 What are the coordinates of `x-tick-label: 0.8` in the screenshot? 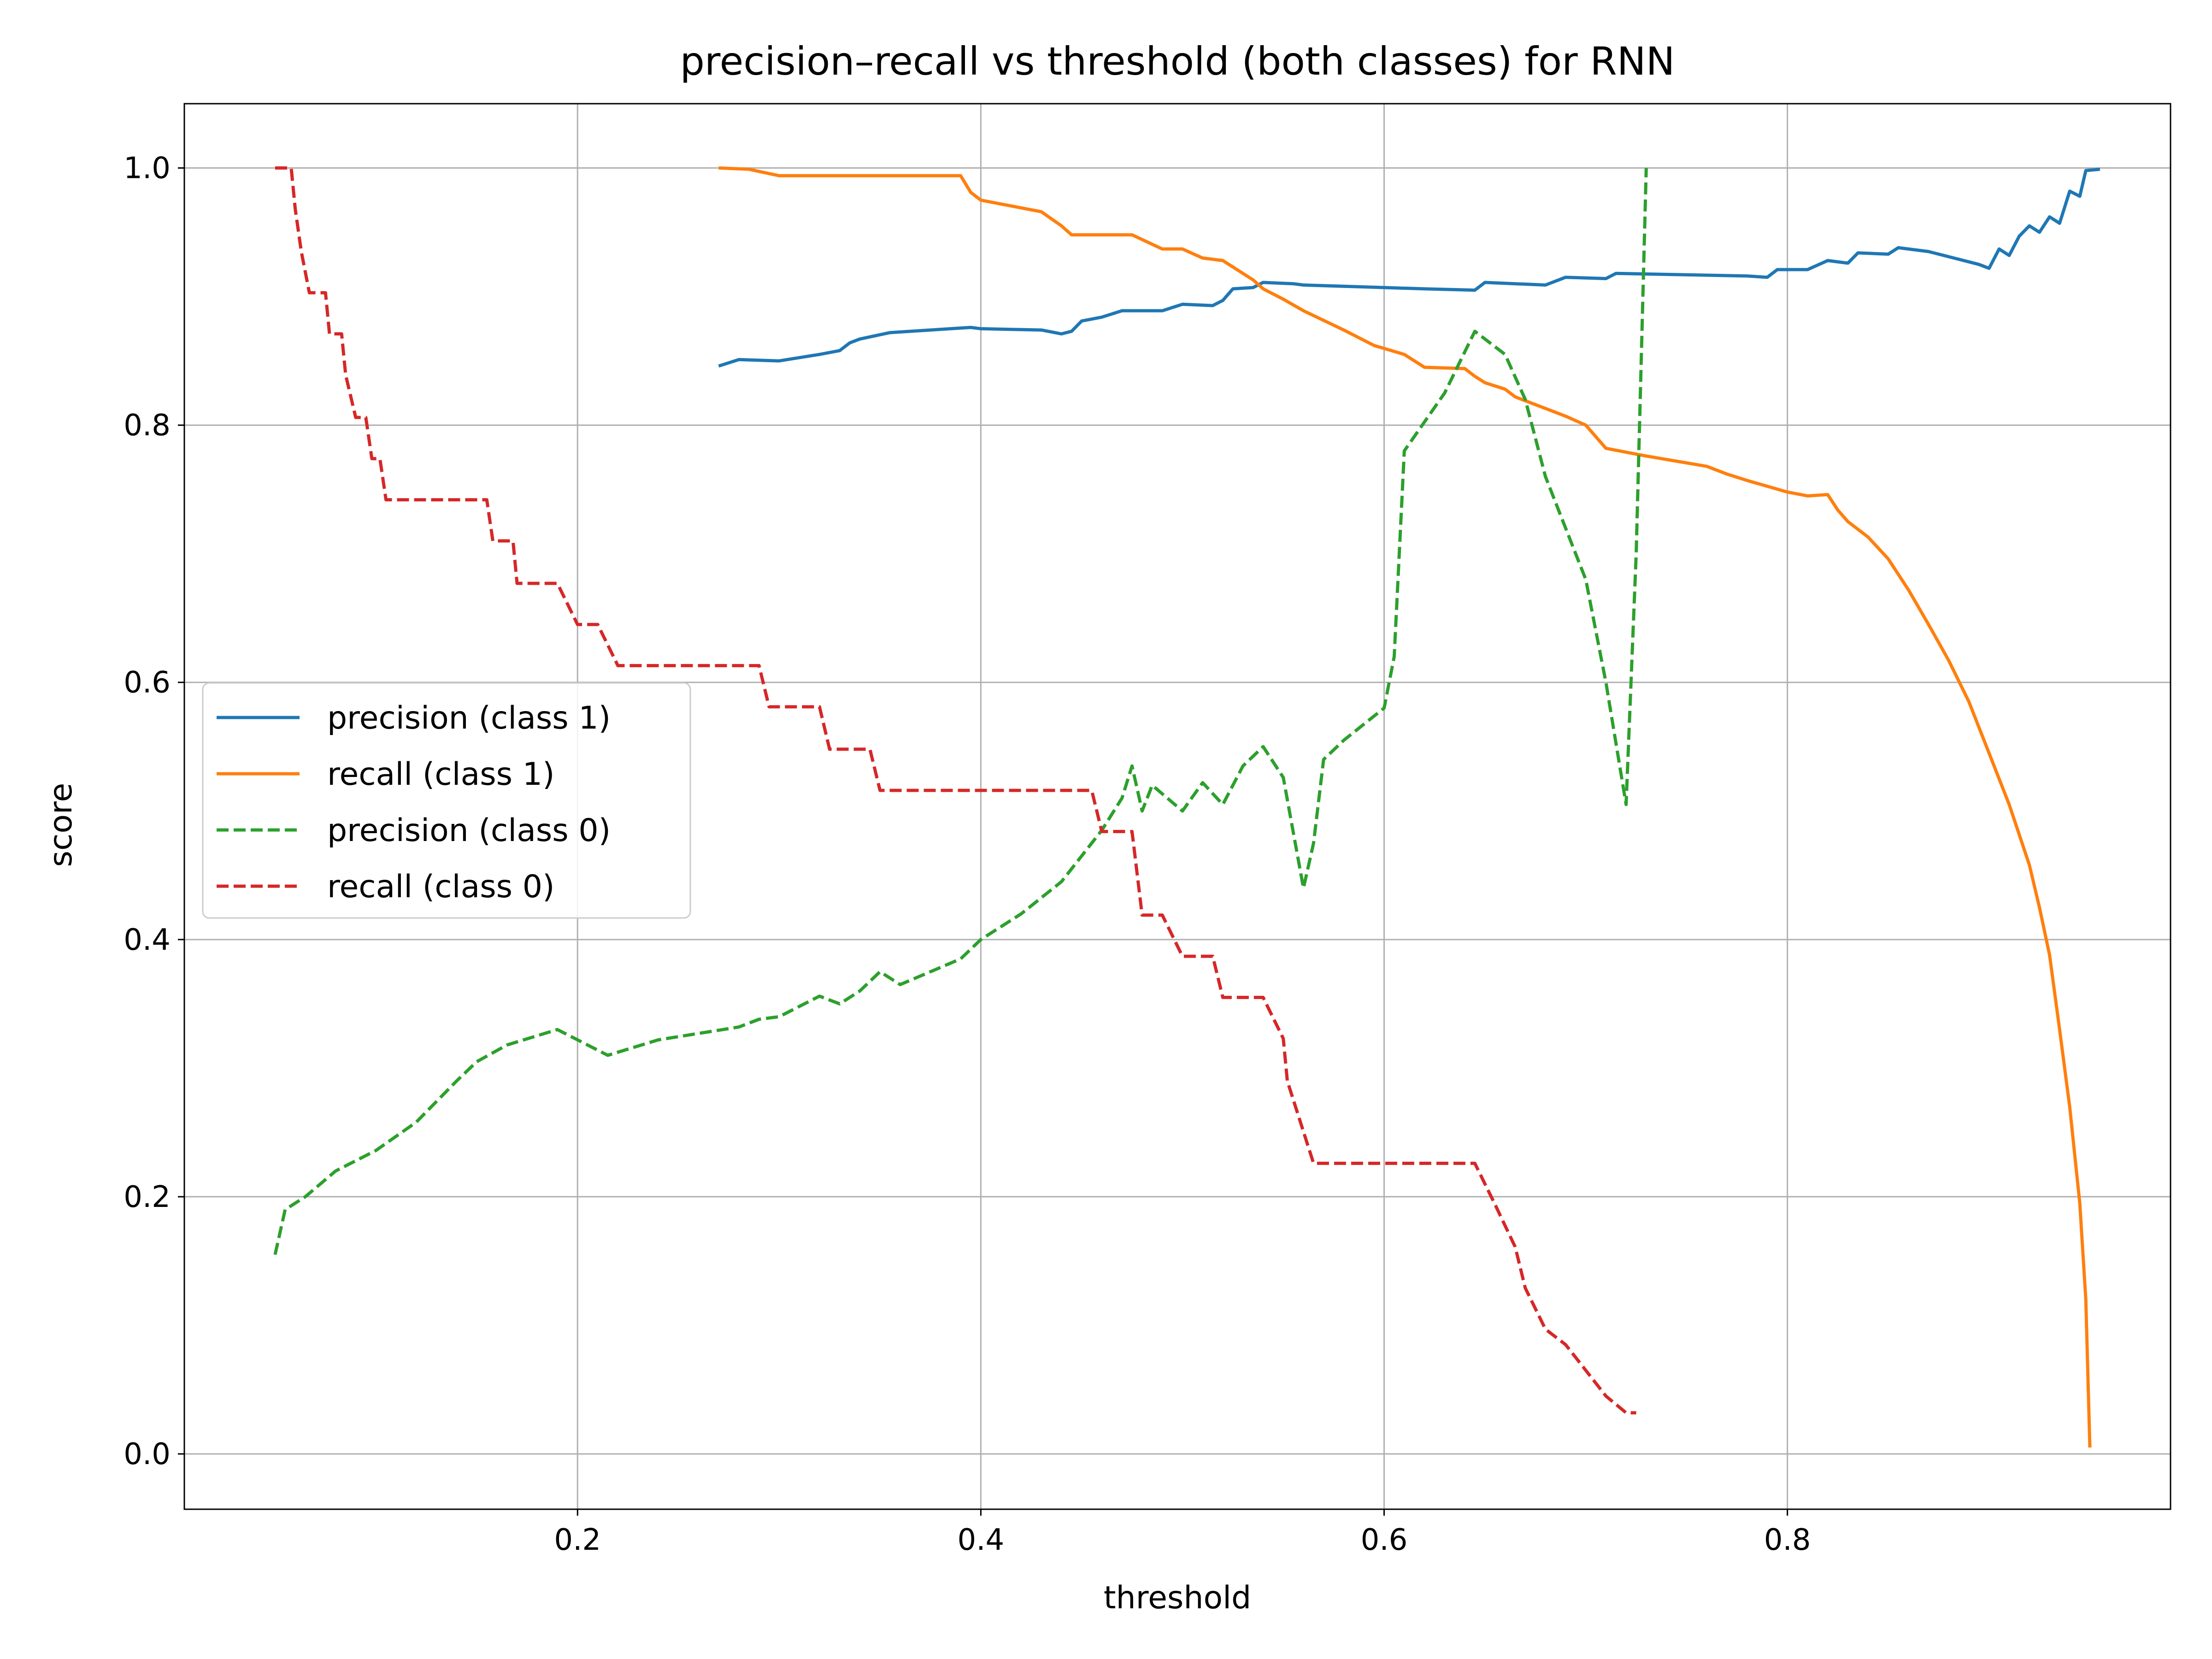 It's located at (1787, 1540).